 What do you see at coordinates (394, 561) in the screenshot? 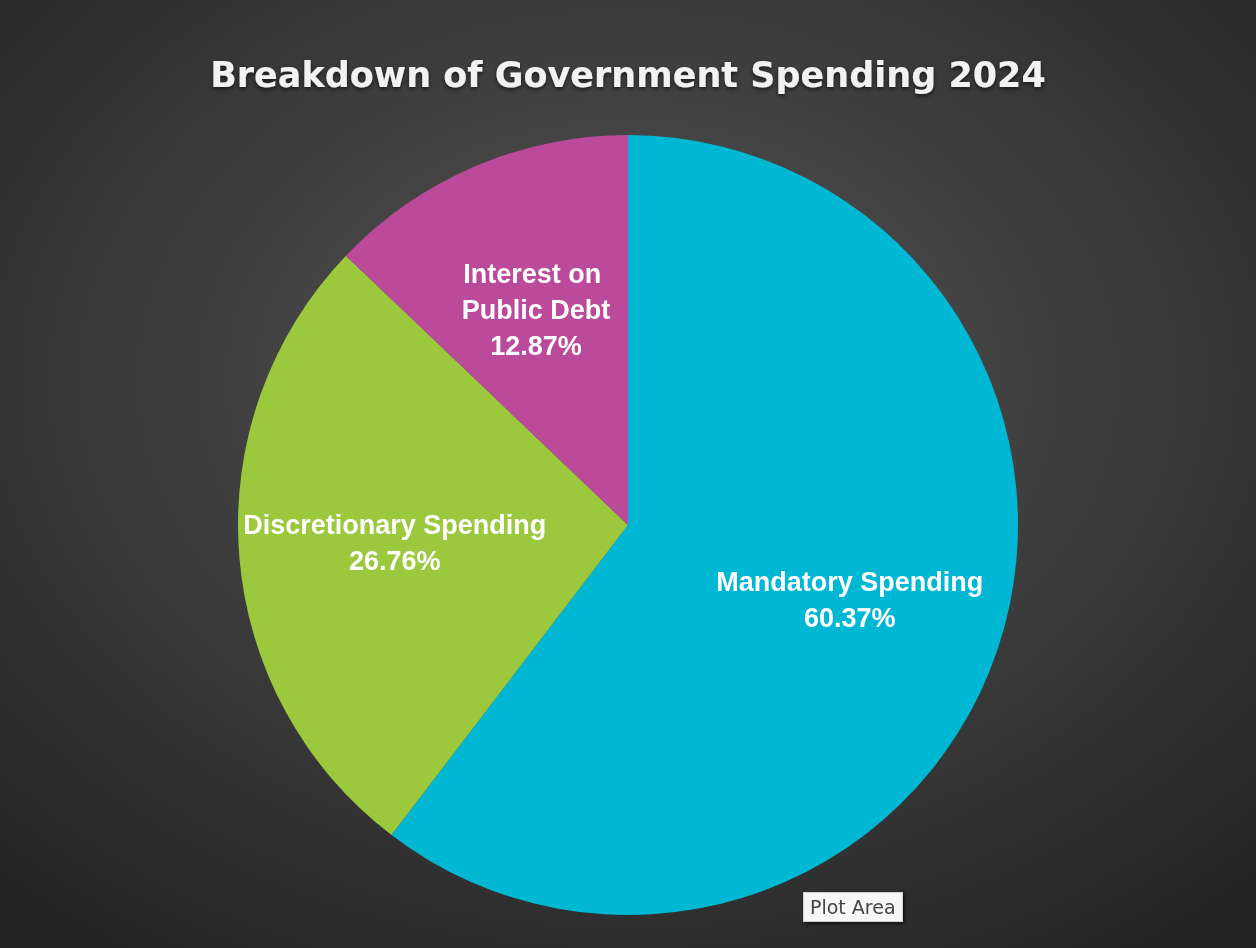
I see `data-label: 26.76%` at bounding box center [394, 561].